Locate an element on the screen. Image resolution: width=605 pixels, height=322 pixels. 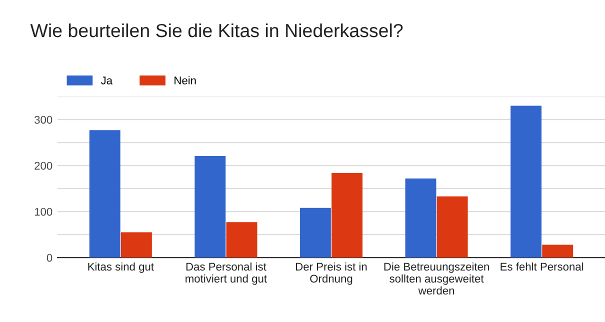
x-tick-label: Der Preis ist in Ordnung is located at coordinates (331, 273).